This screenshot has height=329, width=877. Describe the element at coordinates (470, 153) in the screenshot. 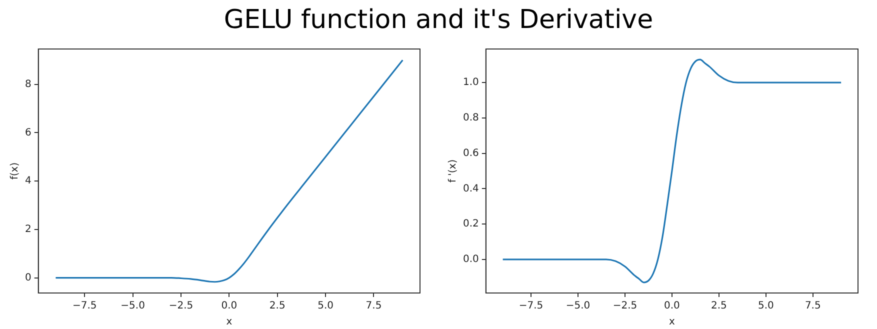

I see `y-tick-label: 0.6` at that location.